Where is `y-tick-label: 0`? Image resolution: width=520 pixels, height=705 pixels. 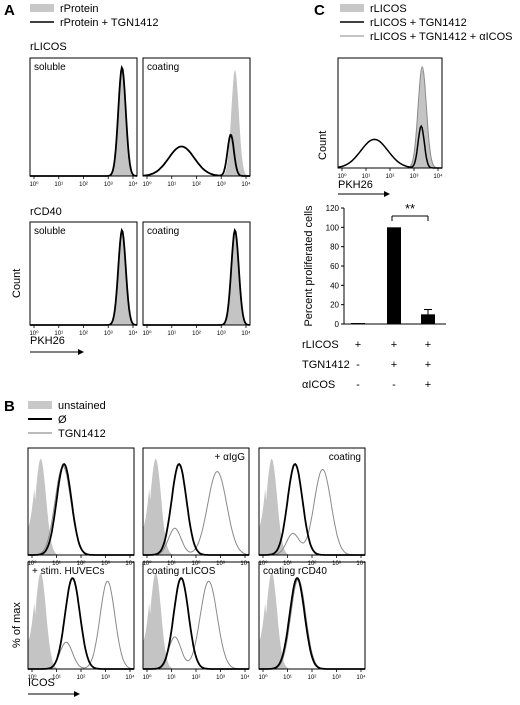
y-tick-label: 0 is located at coordinates (337, 324).